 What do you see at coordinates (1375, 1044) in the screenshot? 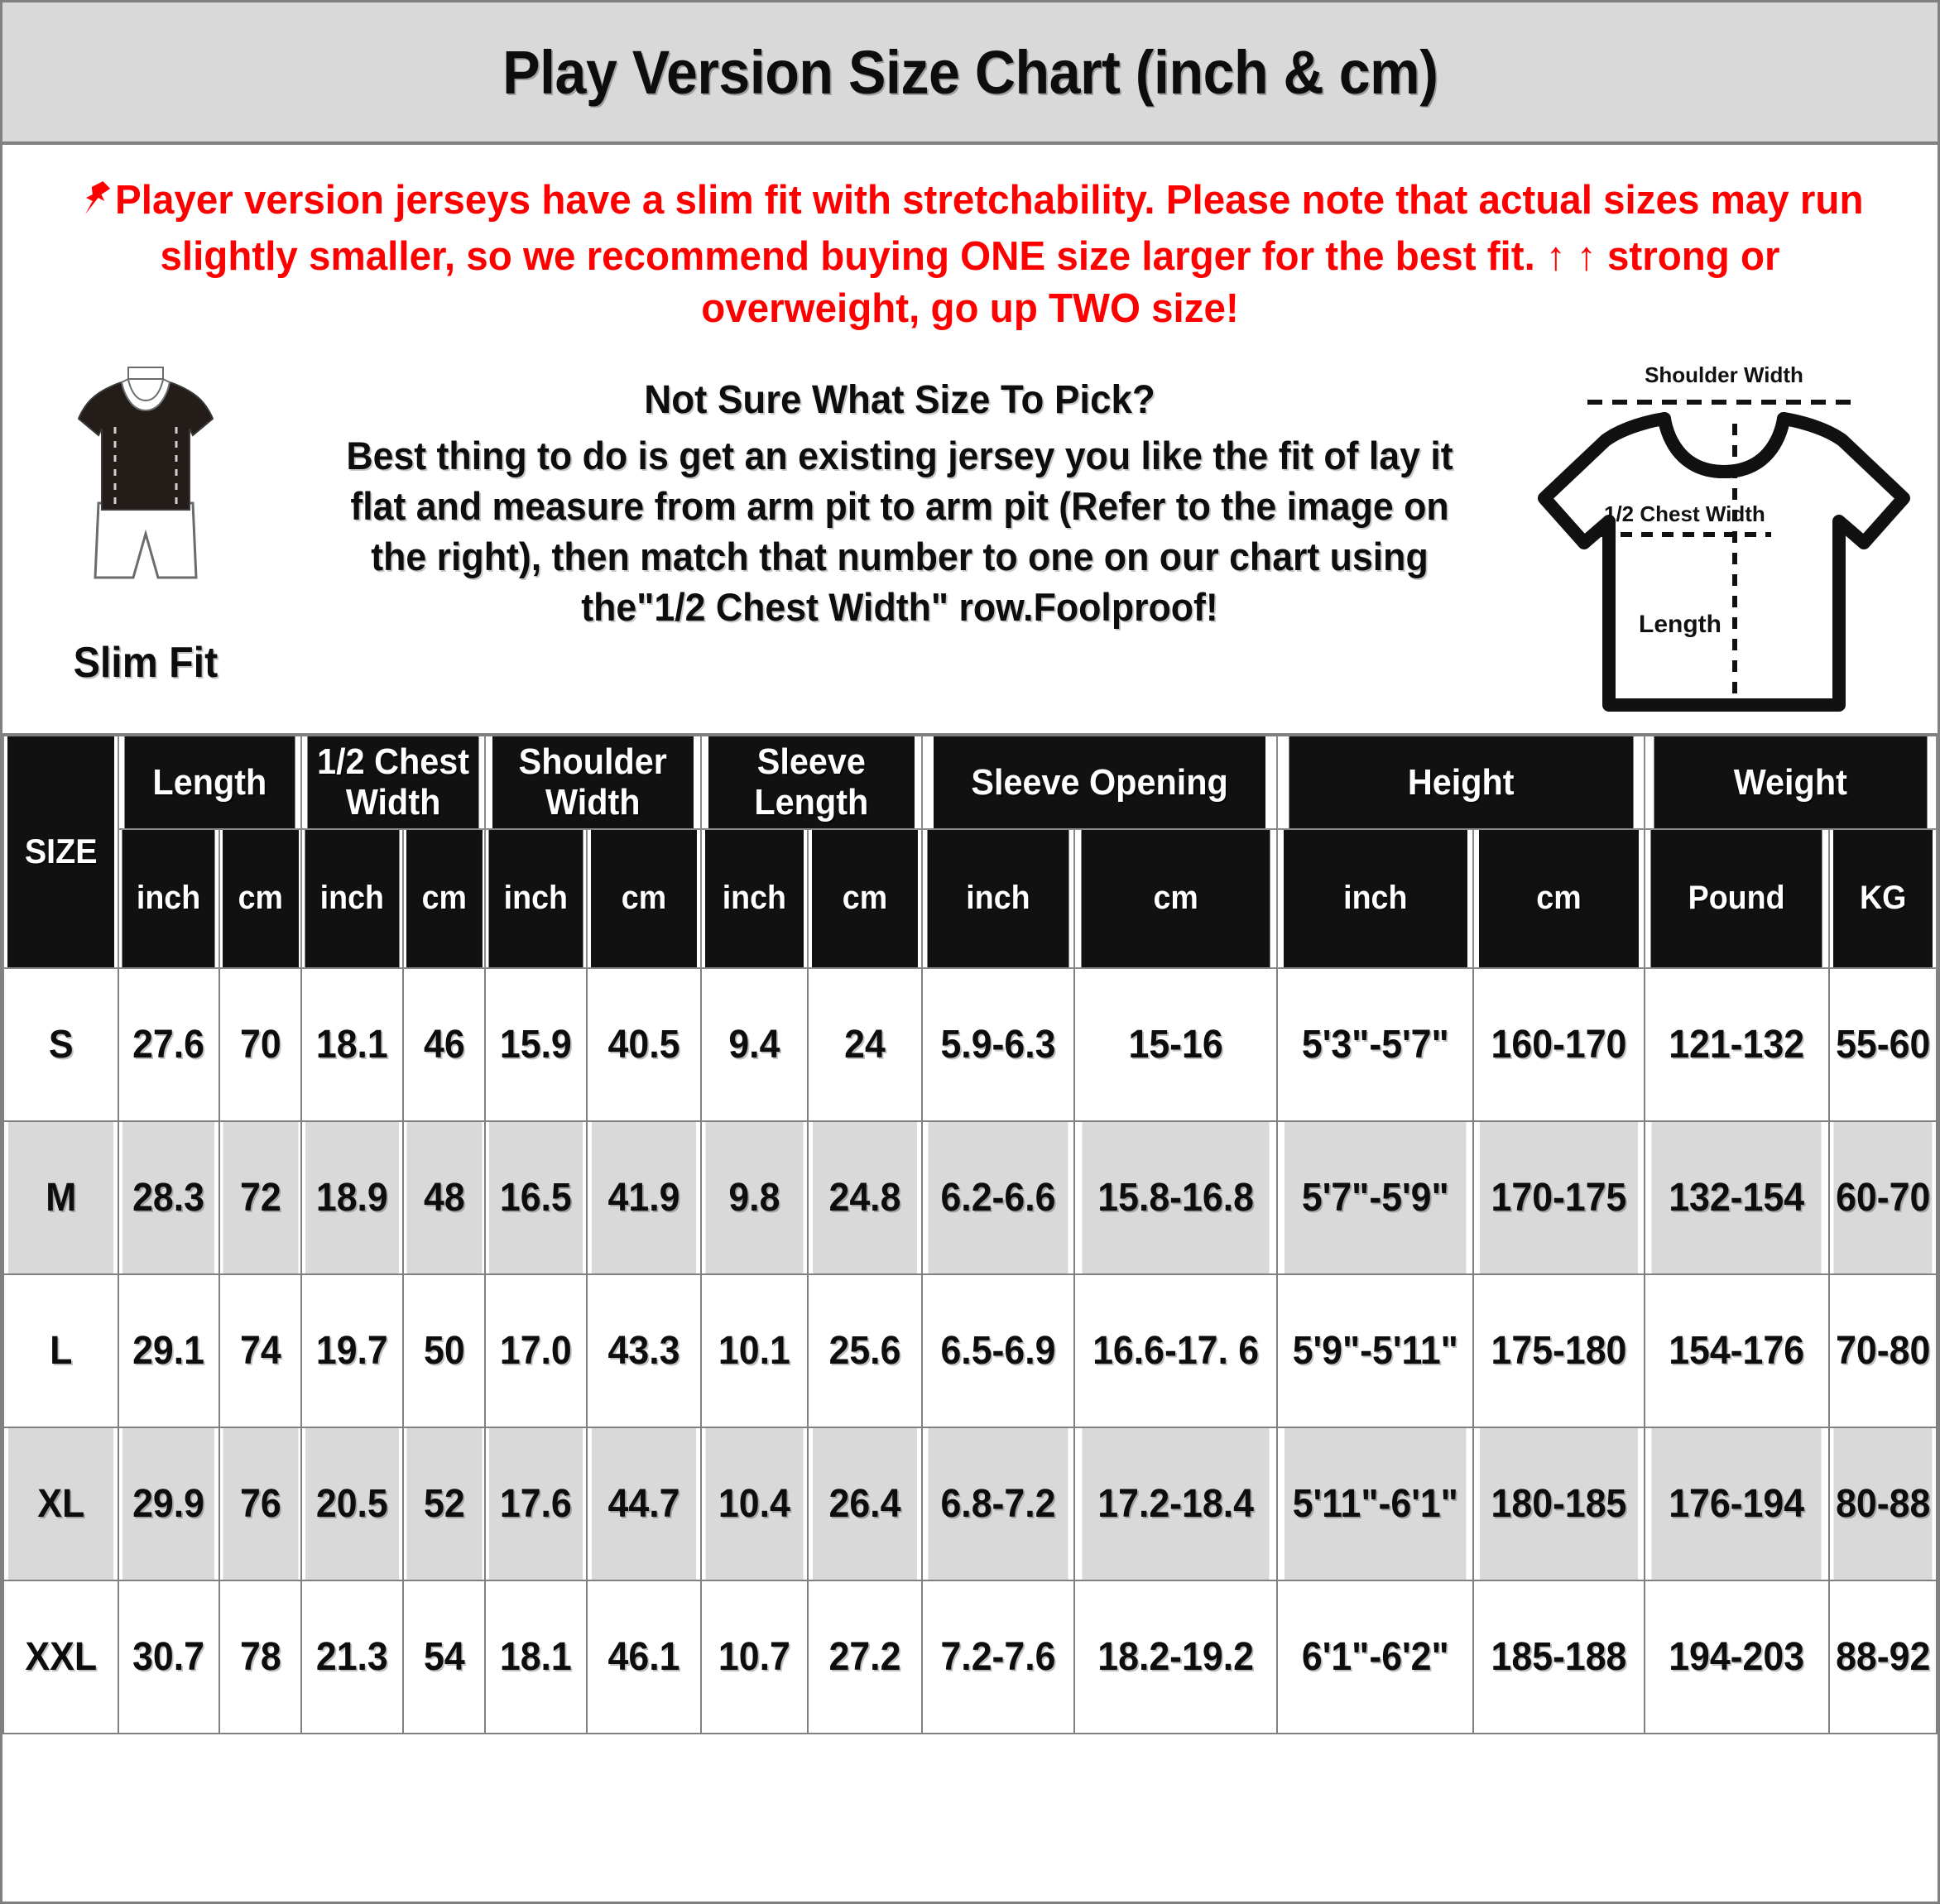
I see `cell: 5'3"-5'7"` at bounding box center [1375, 1044].